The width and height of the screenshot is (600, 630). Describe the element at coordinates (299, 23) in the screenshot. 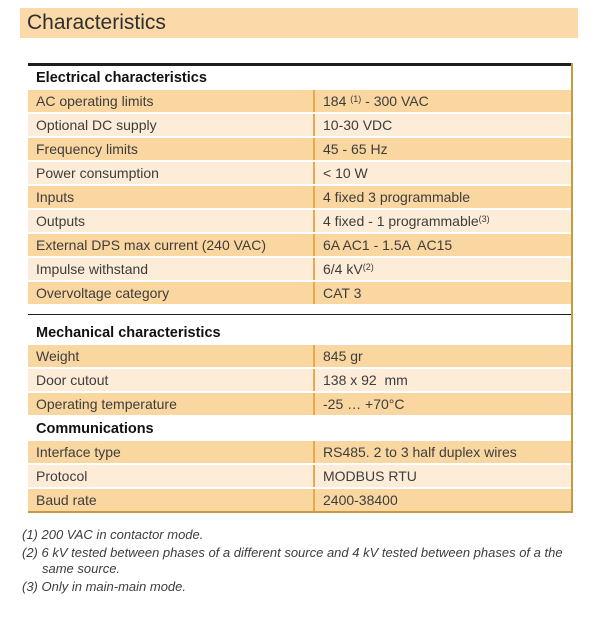

I see `page-title: Characteristics` at that location.